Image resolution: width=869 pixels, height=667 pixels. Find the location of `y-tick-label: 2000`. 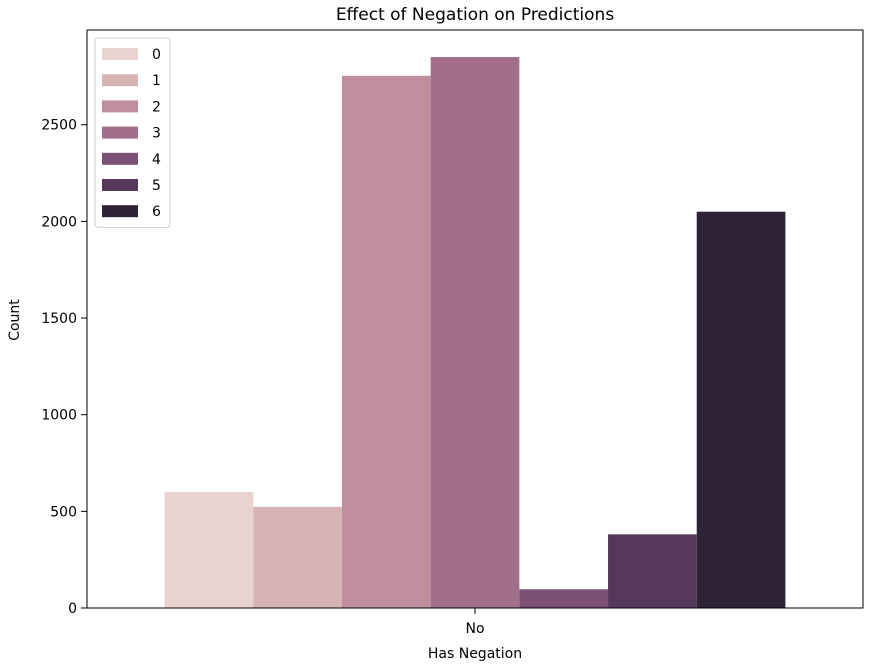

y-tick-label: 2000 is located at coordinates (59, 222).